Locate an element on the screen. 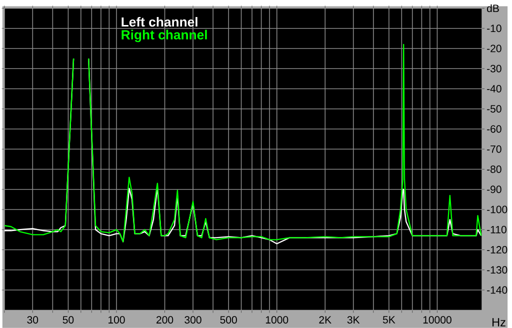  x-tick-label: 30 is located at coordinates (32, 320).